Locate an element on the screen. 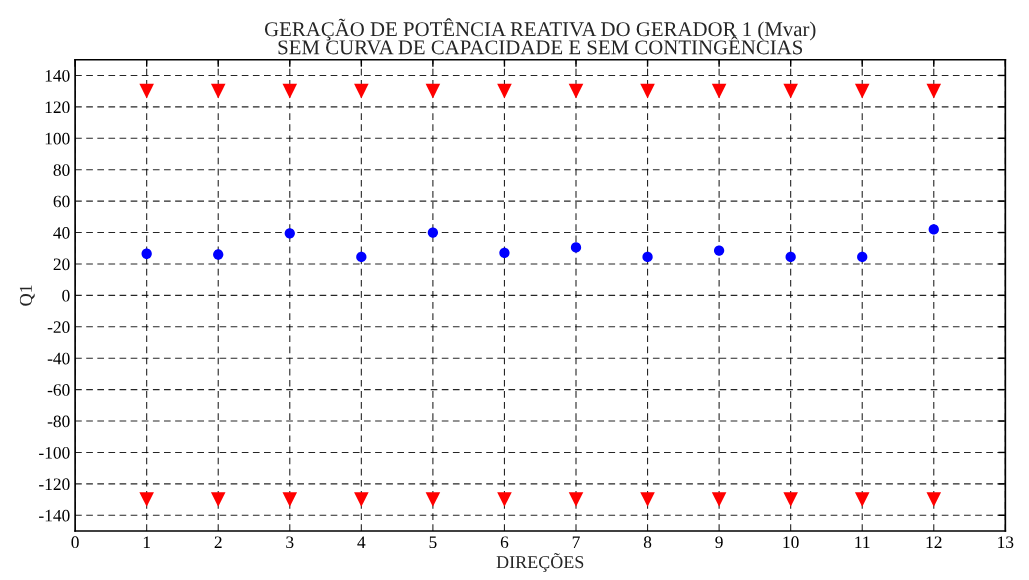  chart-title: GERAÇÃO DE POTÊNCIA REATIVA DO GERADOR 1 (Mvar) SEM CURVA DE CAPACIDADE E SEM CONTINGÊNCIAS is located at coordinates (540, 36).